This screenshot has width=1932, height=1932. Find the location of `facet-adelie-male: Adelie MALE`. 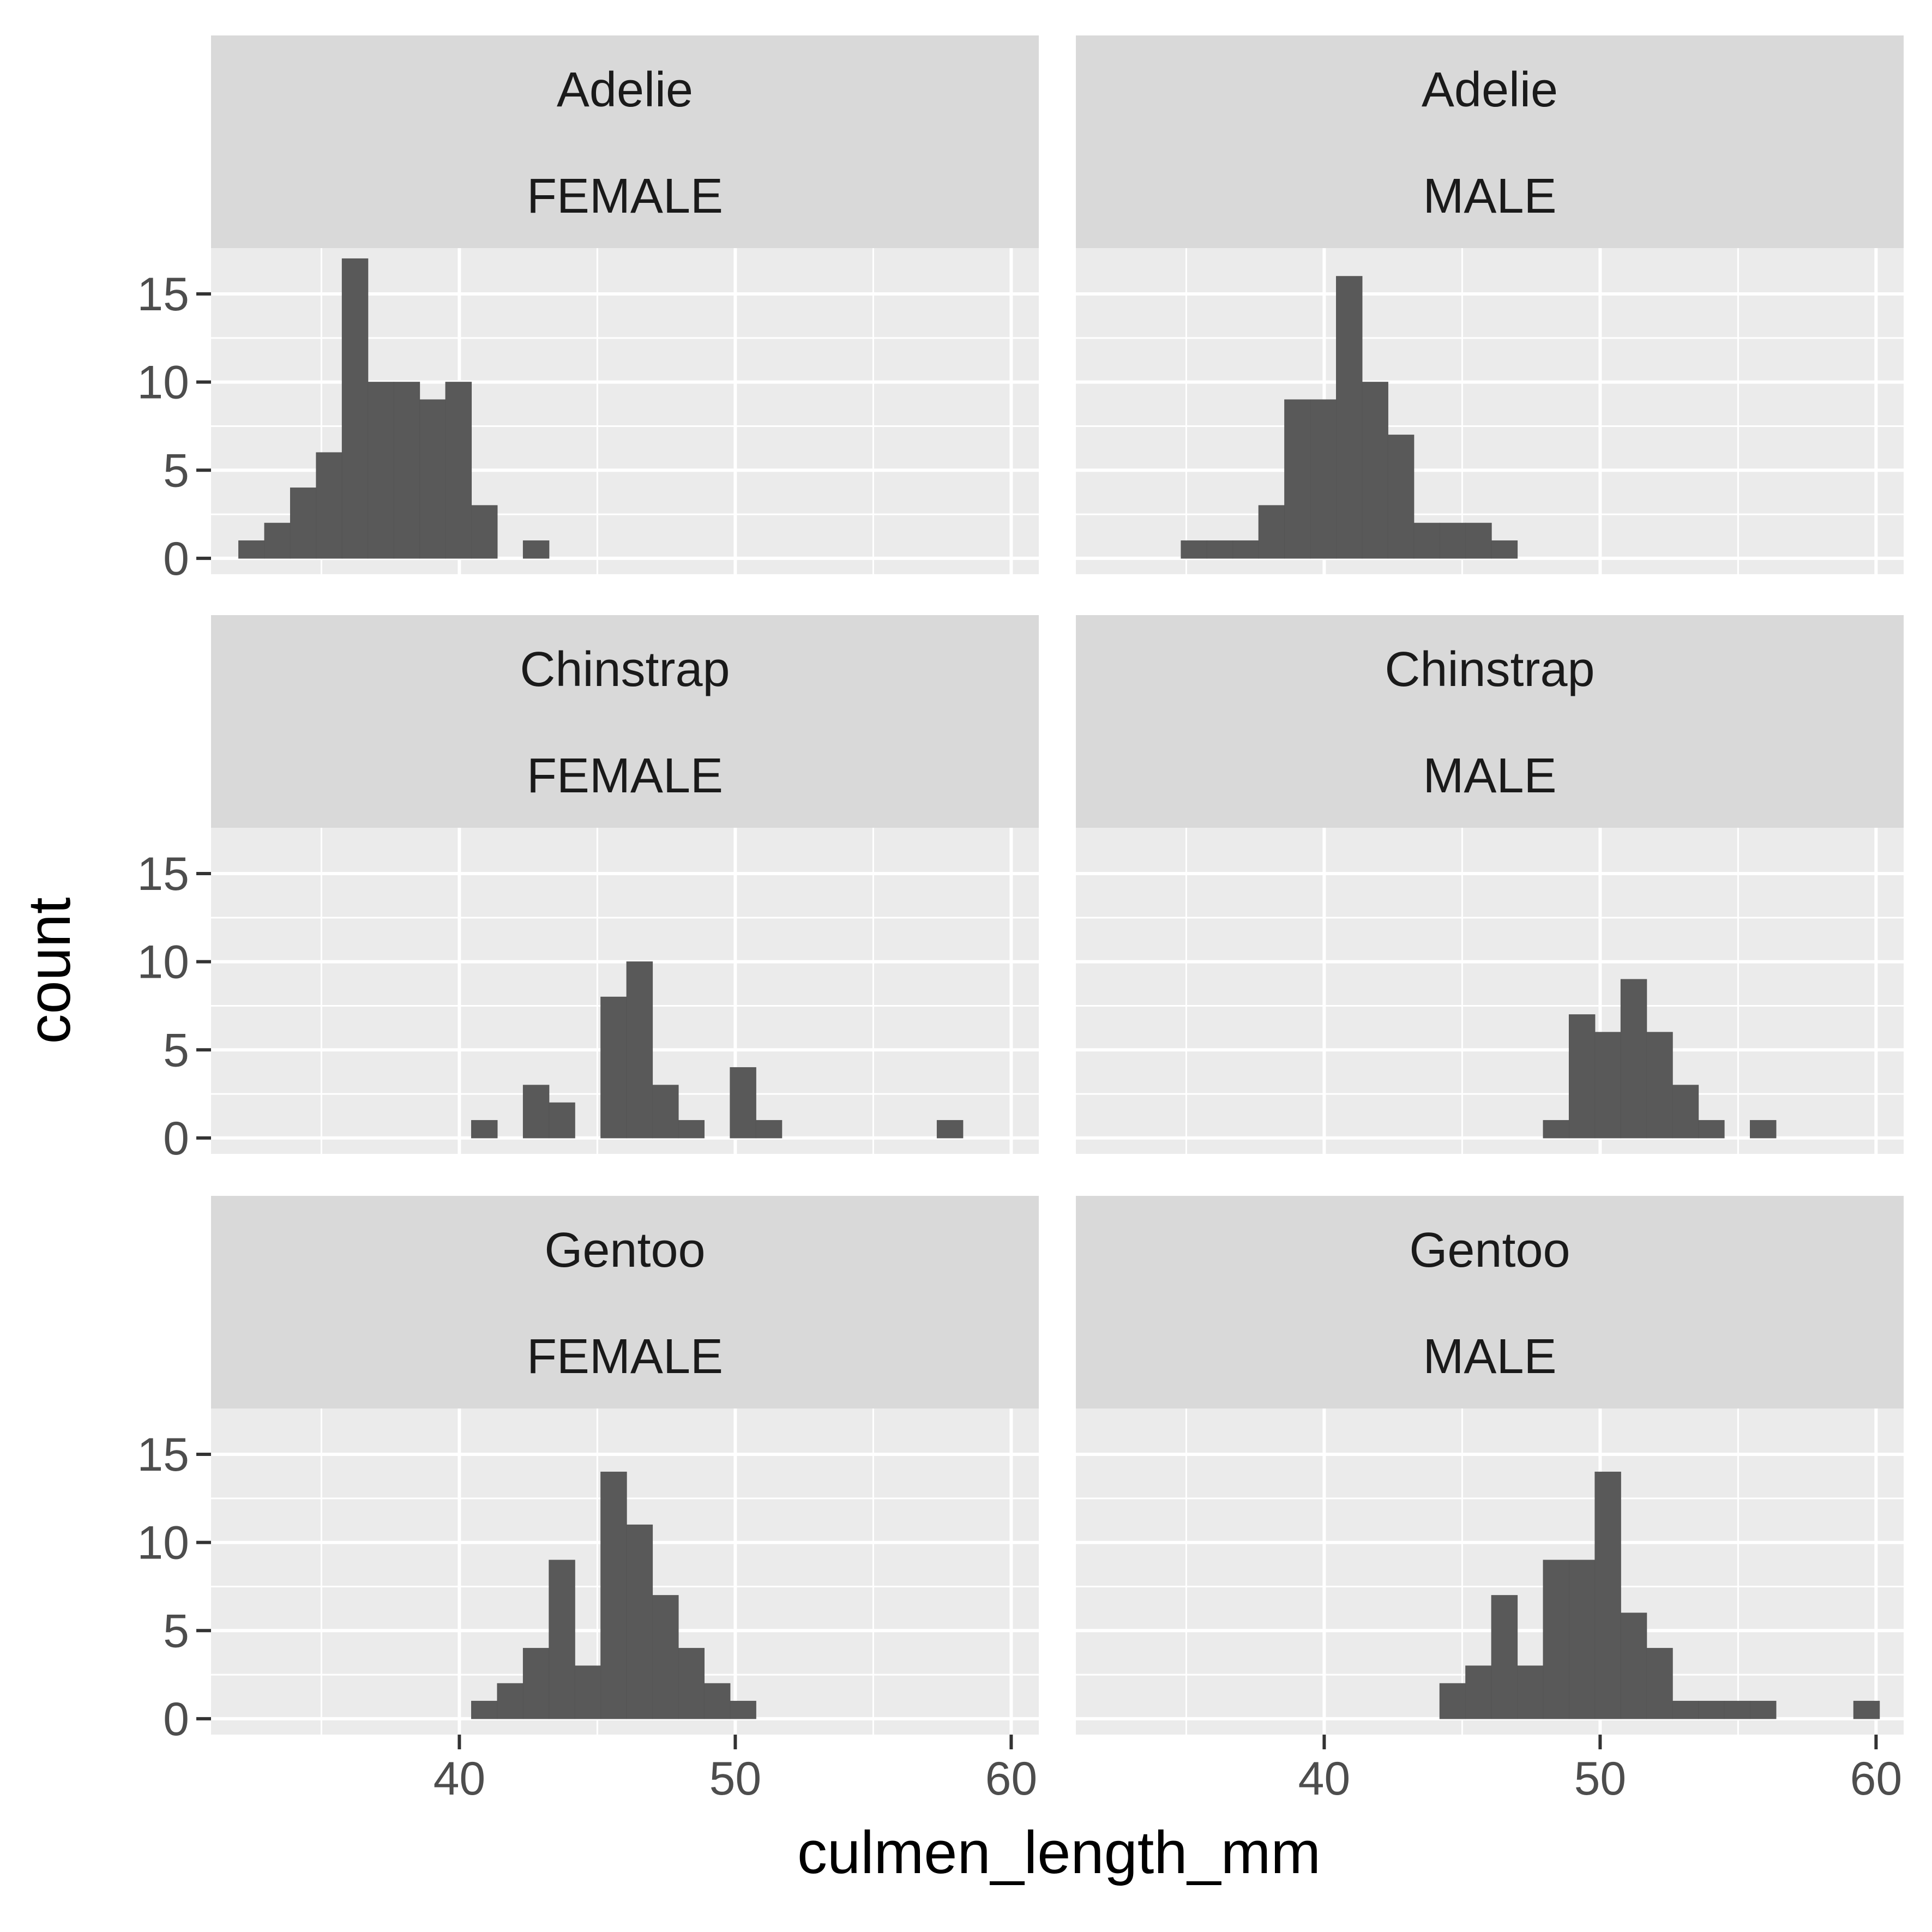

facet-adelie-male: Adelie MALE is located at coordinates (1490, 304).